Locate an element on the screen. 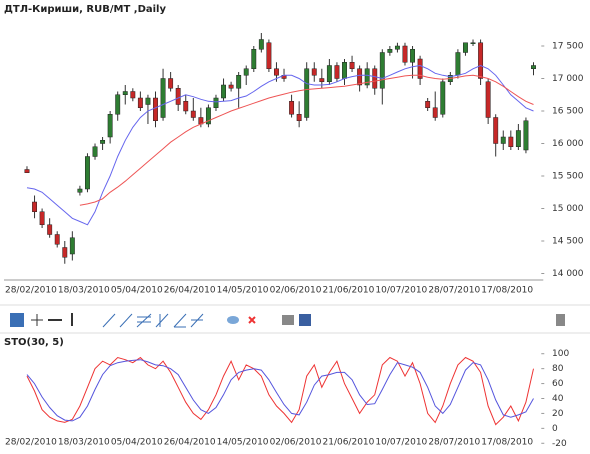 This screenshot has width=590, height=454. y-tick-label: 60 is located at coordinates (558, 384).